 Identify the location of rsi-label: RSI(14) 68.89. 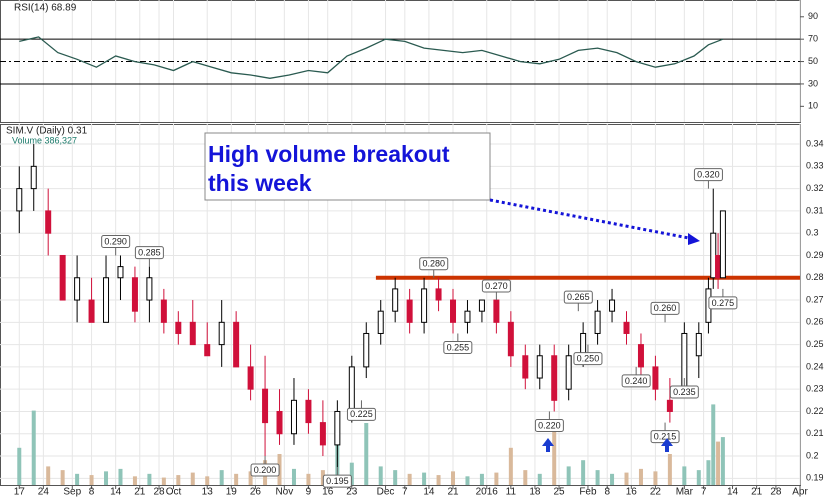
(45, 8).